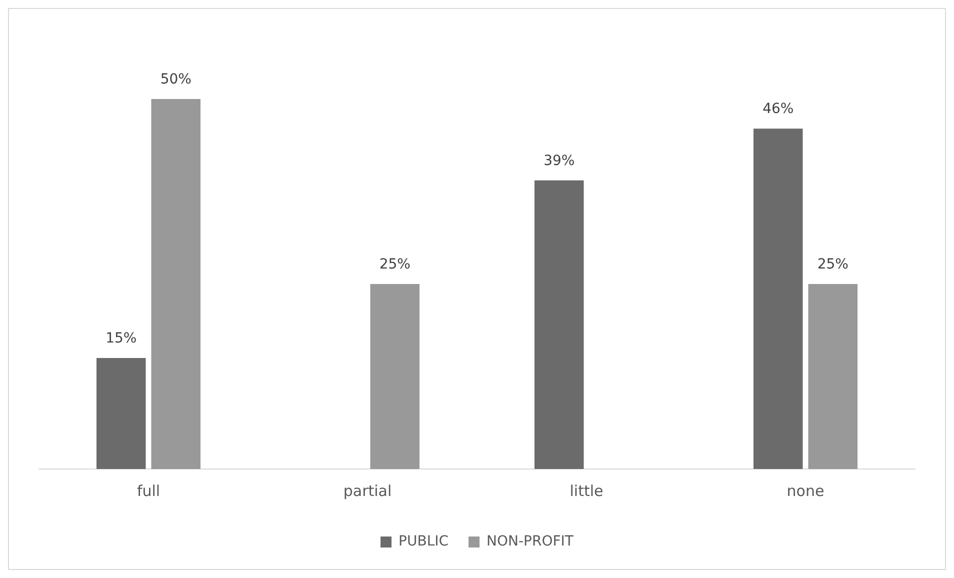 The image size is (954, 578). Describe the element at coordinates (530, 542) in the screenshot. I see `legend-label: NON-PROFIT` at that location.